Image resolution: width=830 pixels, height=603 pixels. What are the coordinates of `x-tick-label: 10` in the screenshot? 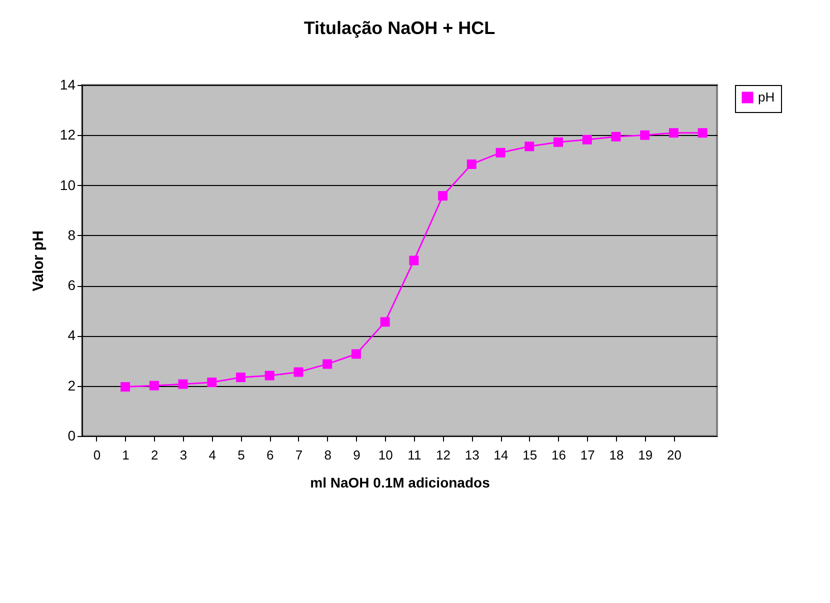 It's located at (385, 455).